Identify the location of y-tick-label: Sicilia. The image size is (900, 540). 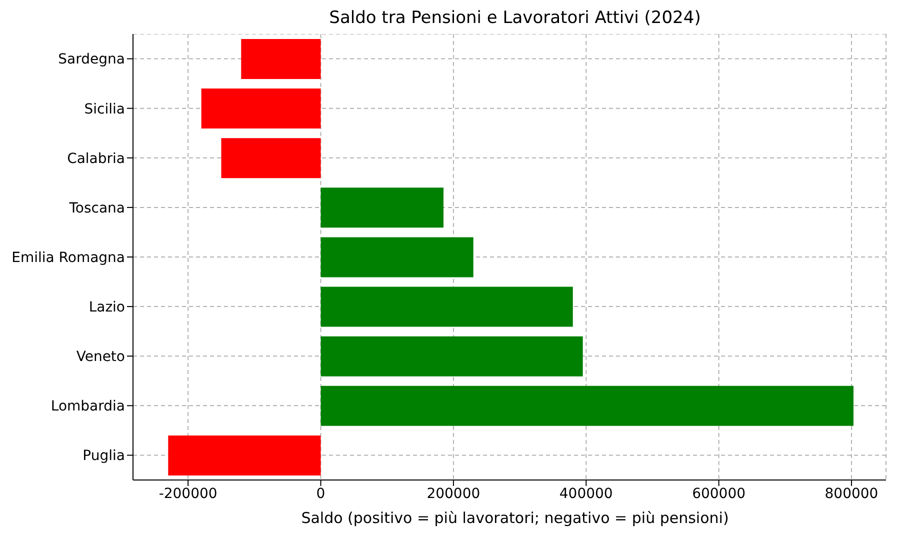
(104, 109).